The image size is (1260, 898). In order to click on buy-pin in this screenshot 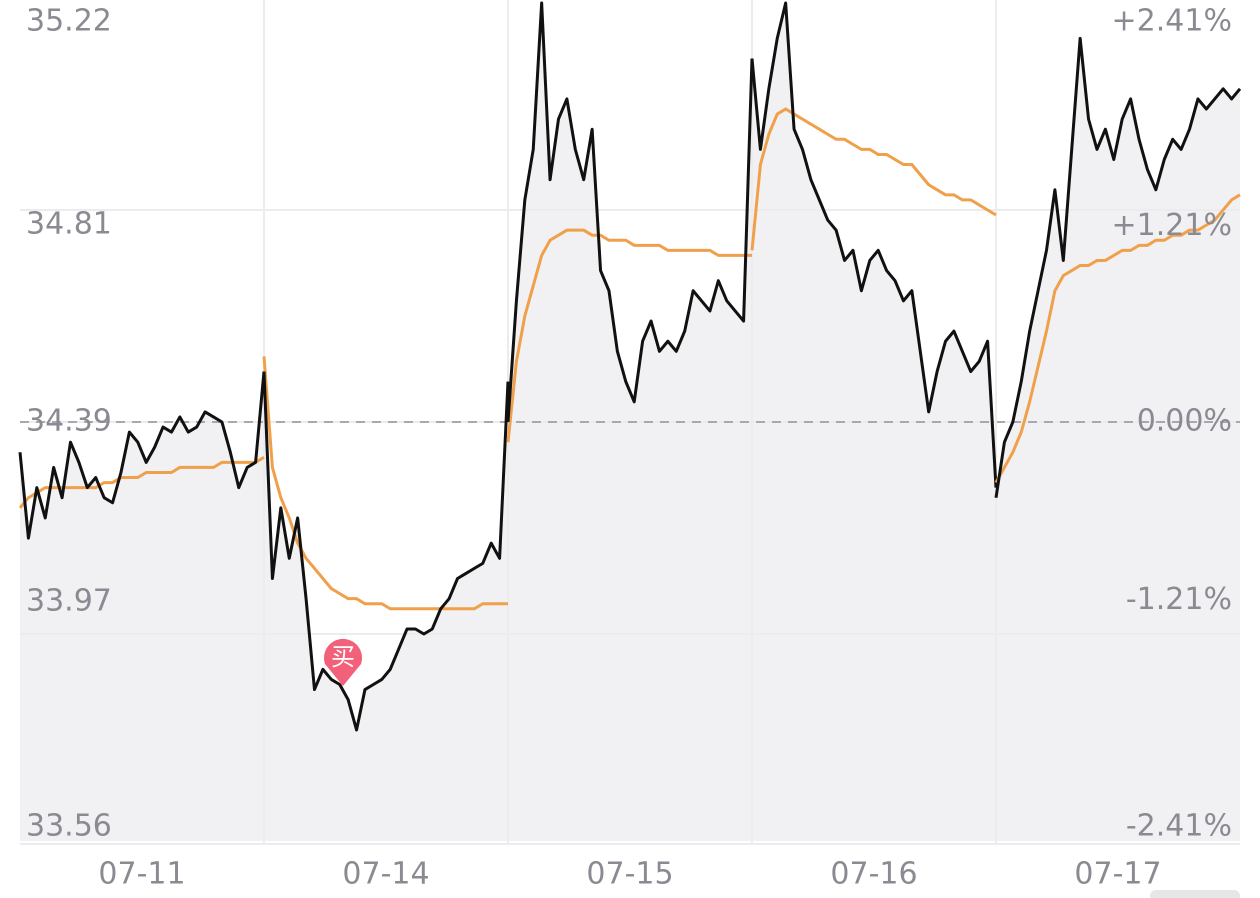, I will do `click(343, 662)`.